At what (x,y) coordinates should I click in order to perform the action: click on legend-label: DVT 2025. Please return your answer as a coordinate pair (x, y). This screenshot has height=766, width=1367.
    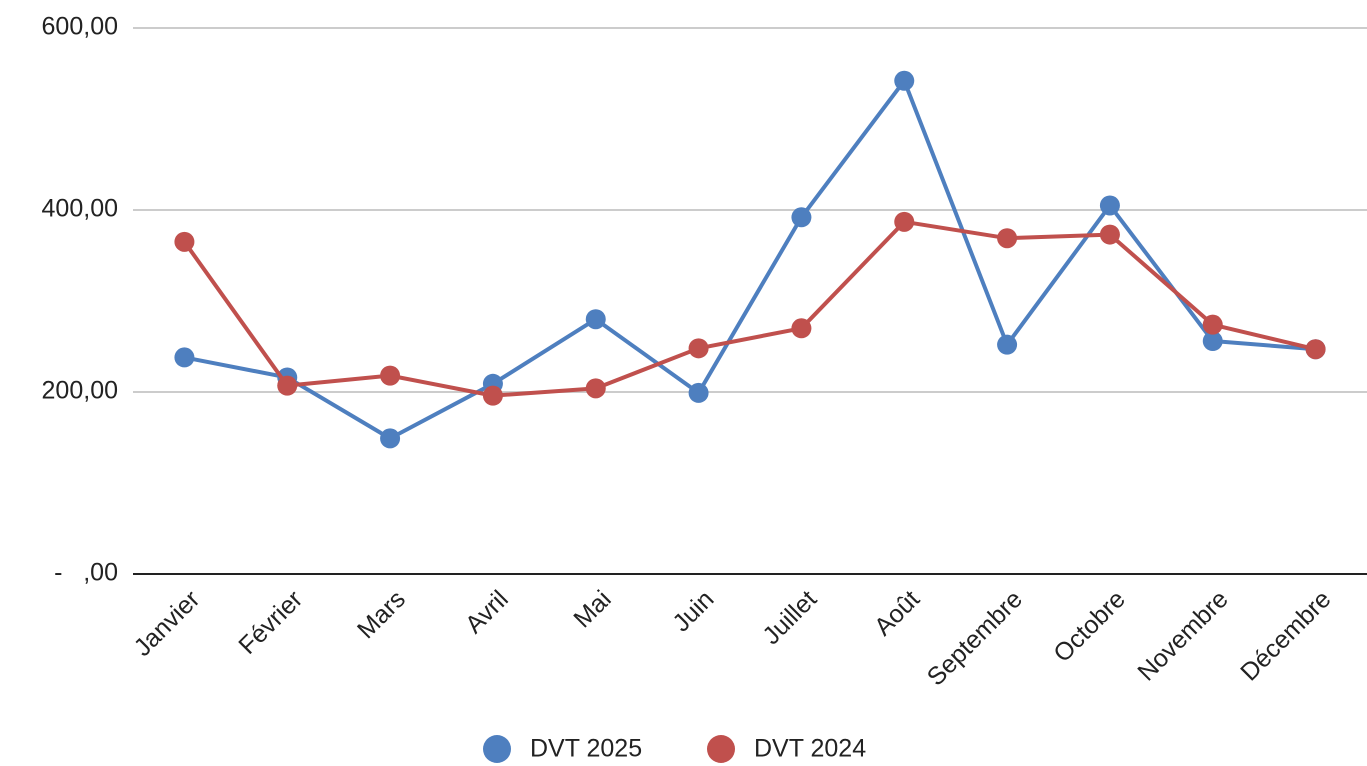
    Looking at the image, I should click on (586, 749).